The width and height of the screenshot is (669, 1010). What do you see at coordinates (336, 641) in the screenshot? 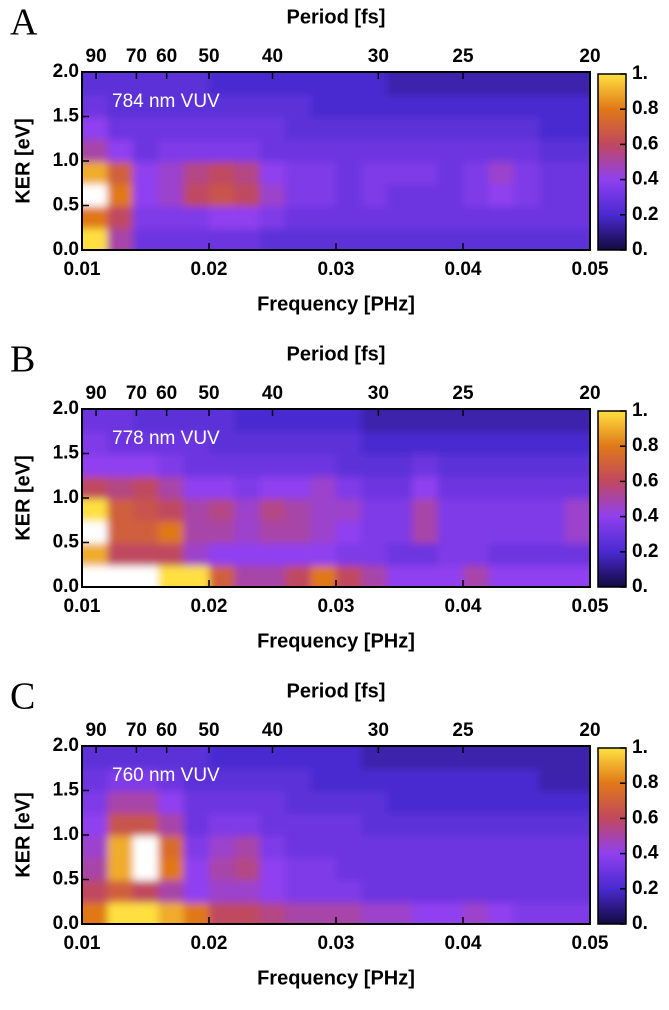
I see `x-axis-label: Frequency [PHz]` at bounding box center [336, 641].